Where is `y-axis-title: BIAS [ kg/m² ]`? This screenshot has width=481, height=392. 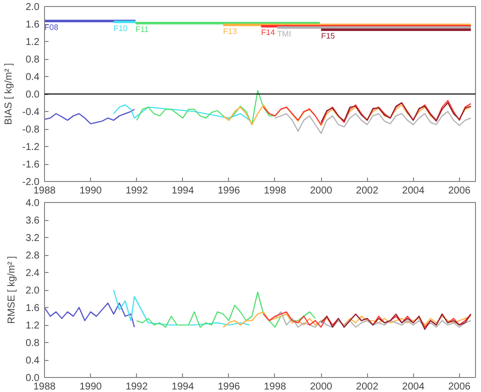
y-axis-title: BIAS [ kg/m² ] is located at coordinates (8, 93).